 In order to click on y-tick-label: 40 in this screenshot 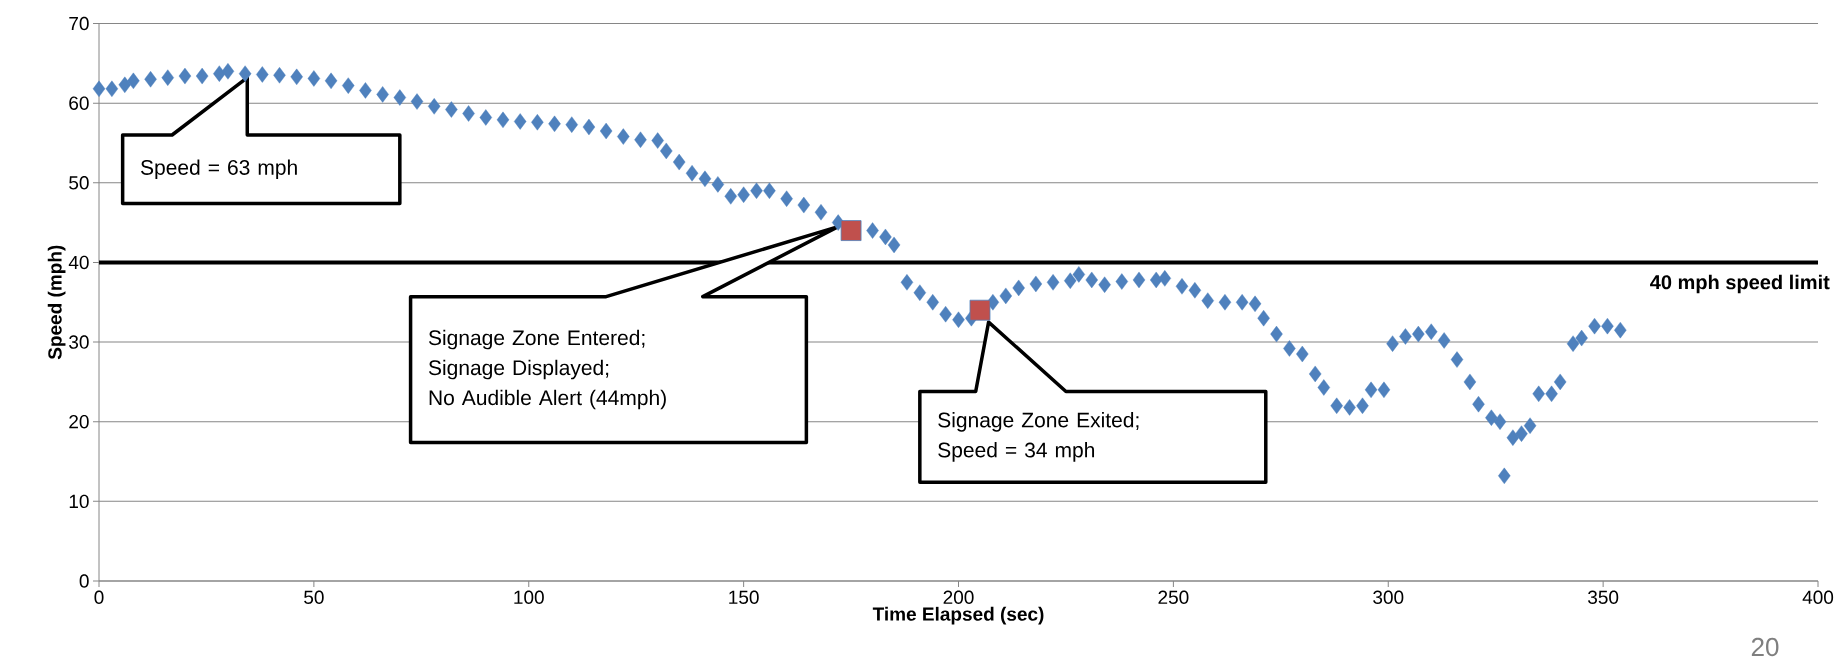, I will do `click(78, 262)`.